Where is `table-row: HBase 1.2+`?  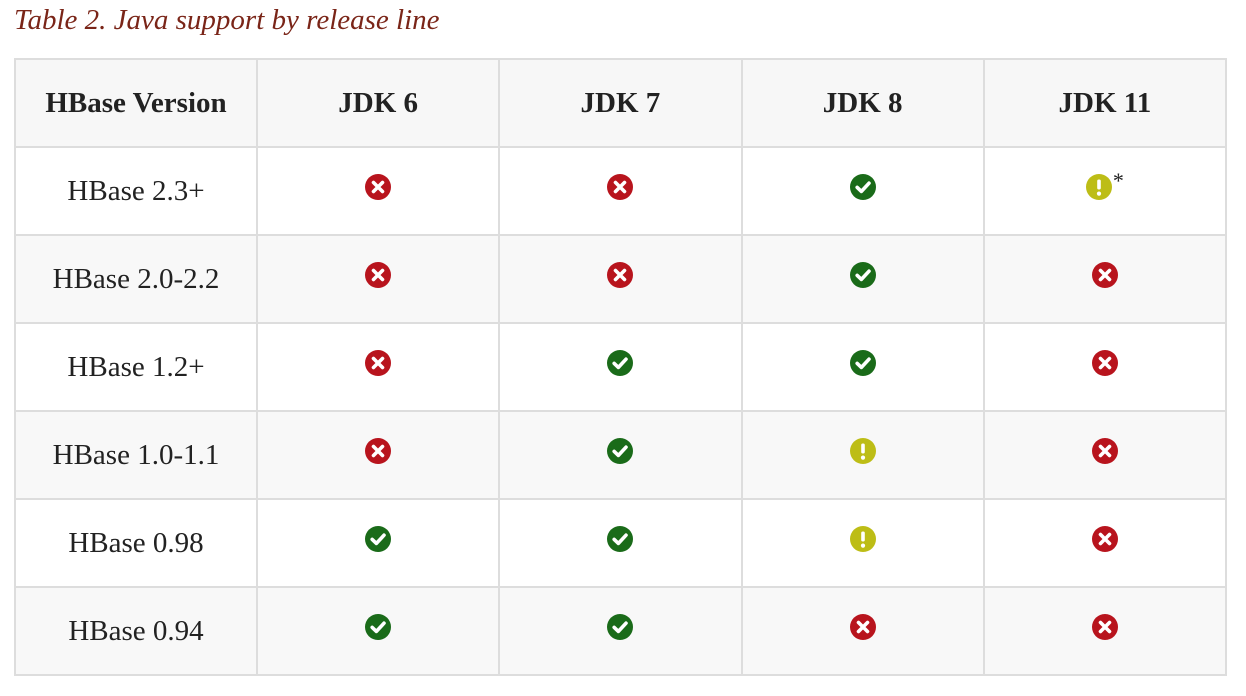
table-row: HBase 1.2+ is located at coordinates (621, 367).